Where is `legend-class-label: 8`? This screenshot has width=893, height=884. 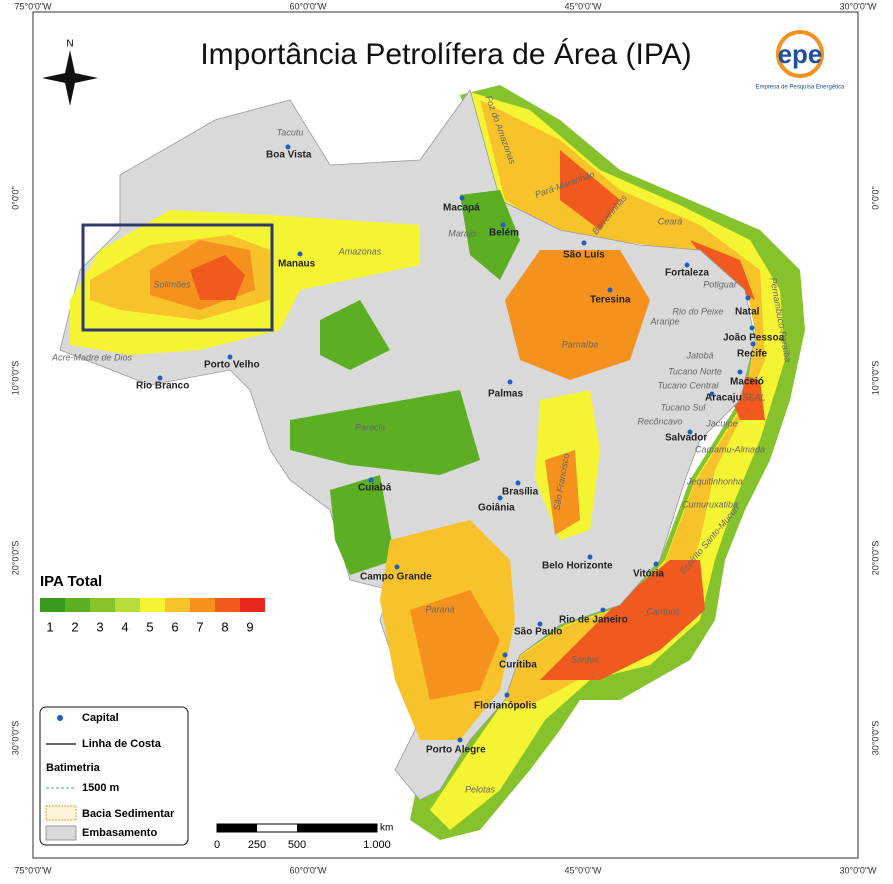 legend-class-label: 8 is located at coordinates (224, 626).